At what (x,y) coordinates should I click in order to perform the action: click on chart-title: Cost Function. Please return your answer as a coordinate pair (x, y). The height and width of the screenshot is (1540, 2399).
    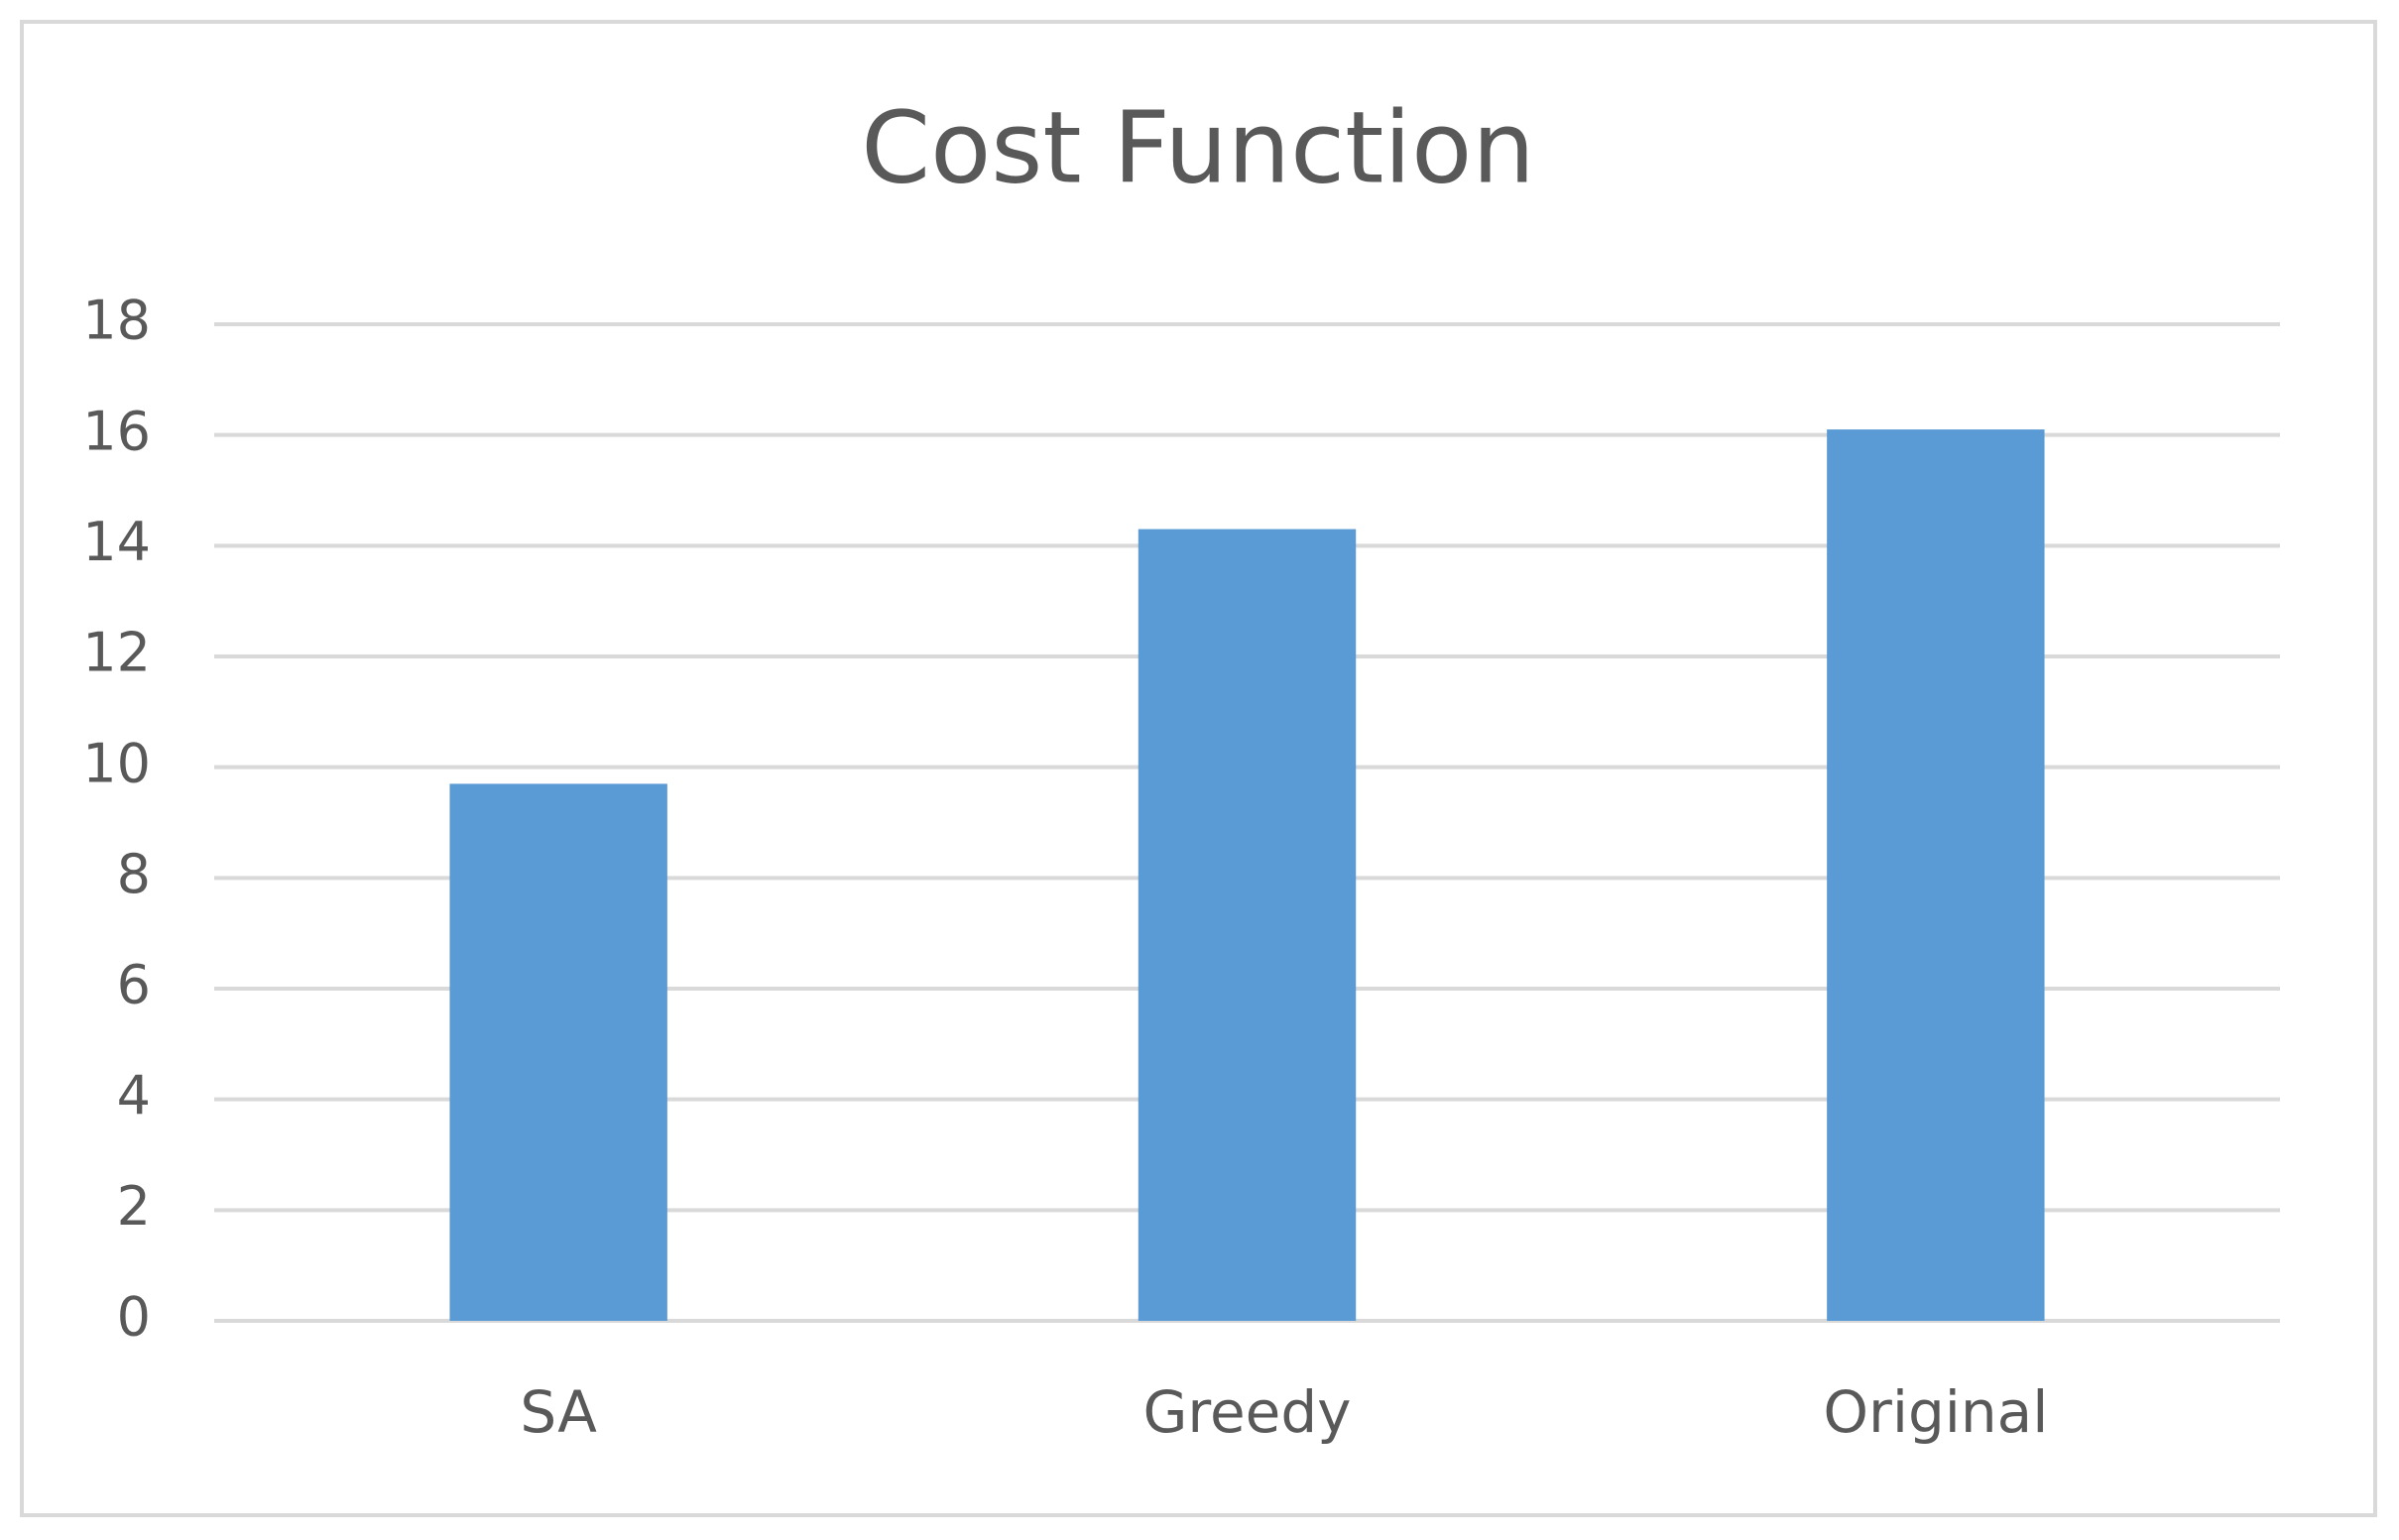
    Looking at the image, I should click on (1197, 147).